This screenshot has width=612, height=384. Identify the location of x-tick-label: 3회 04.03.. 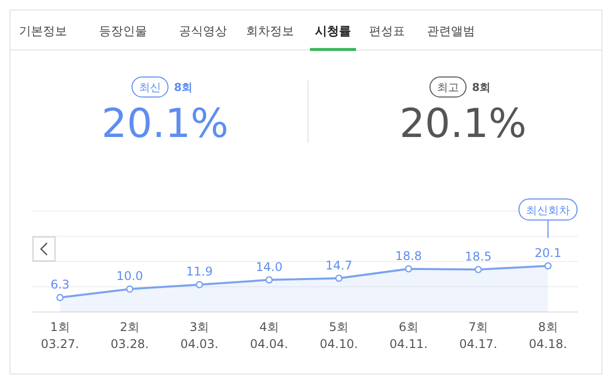
(199, 335).